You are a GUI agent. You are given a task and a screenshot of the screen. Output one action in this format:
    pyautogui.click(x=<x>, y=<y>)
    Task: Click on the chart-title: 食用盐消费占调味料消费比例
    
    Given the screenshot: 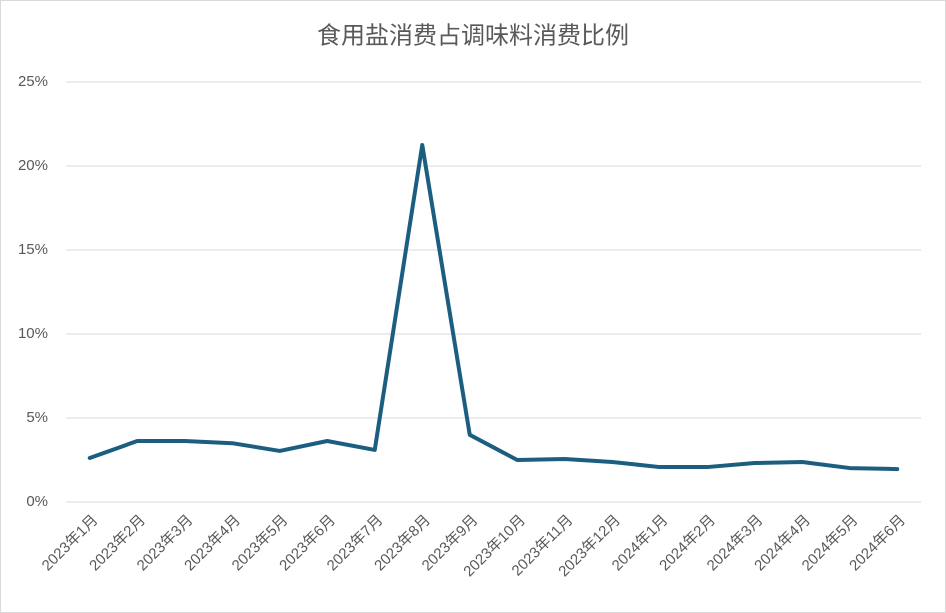 What is the action you would take?
    pyautogui.click(x=473, y=35)
    